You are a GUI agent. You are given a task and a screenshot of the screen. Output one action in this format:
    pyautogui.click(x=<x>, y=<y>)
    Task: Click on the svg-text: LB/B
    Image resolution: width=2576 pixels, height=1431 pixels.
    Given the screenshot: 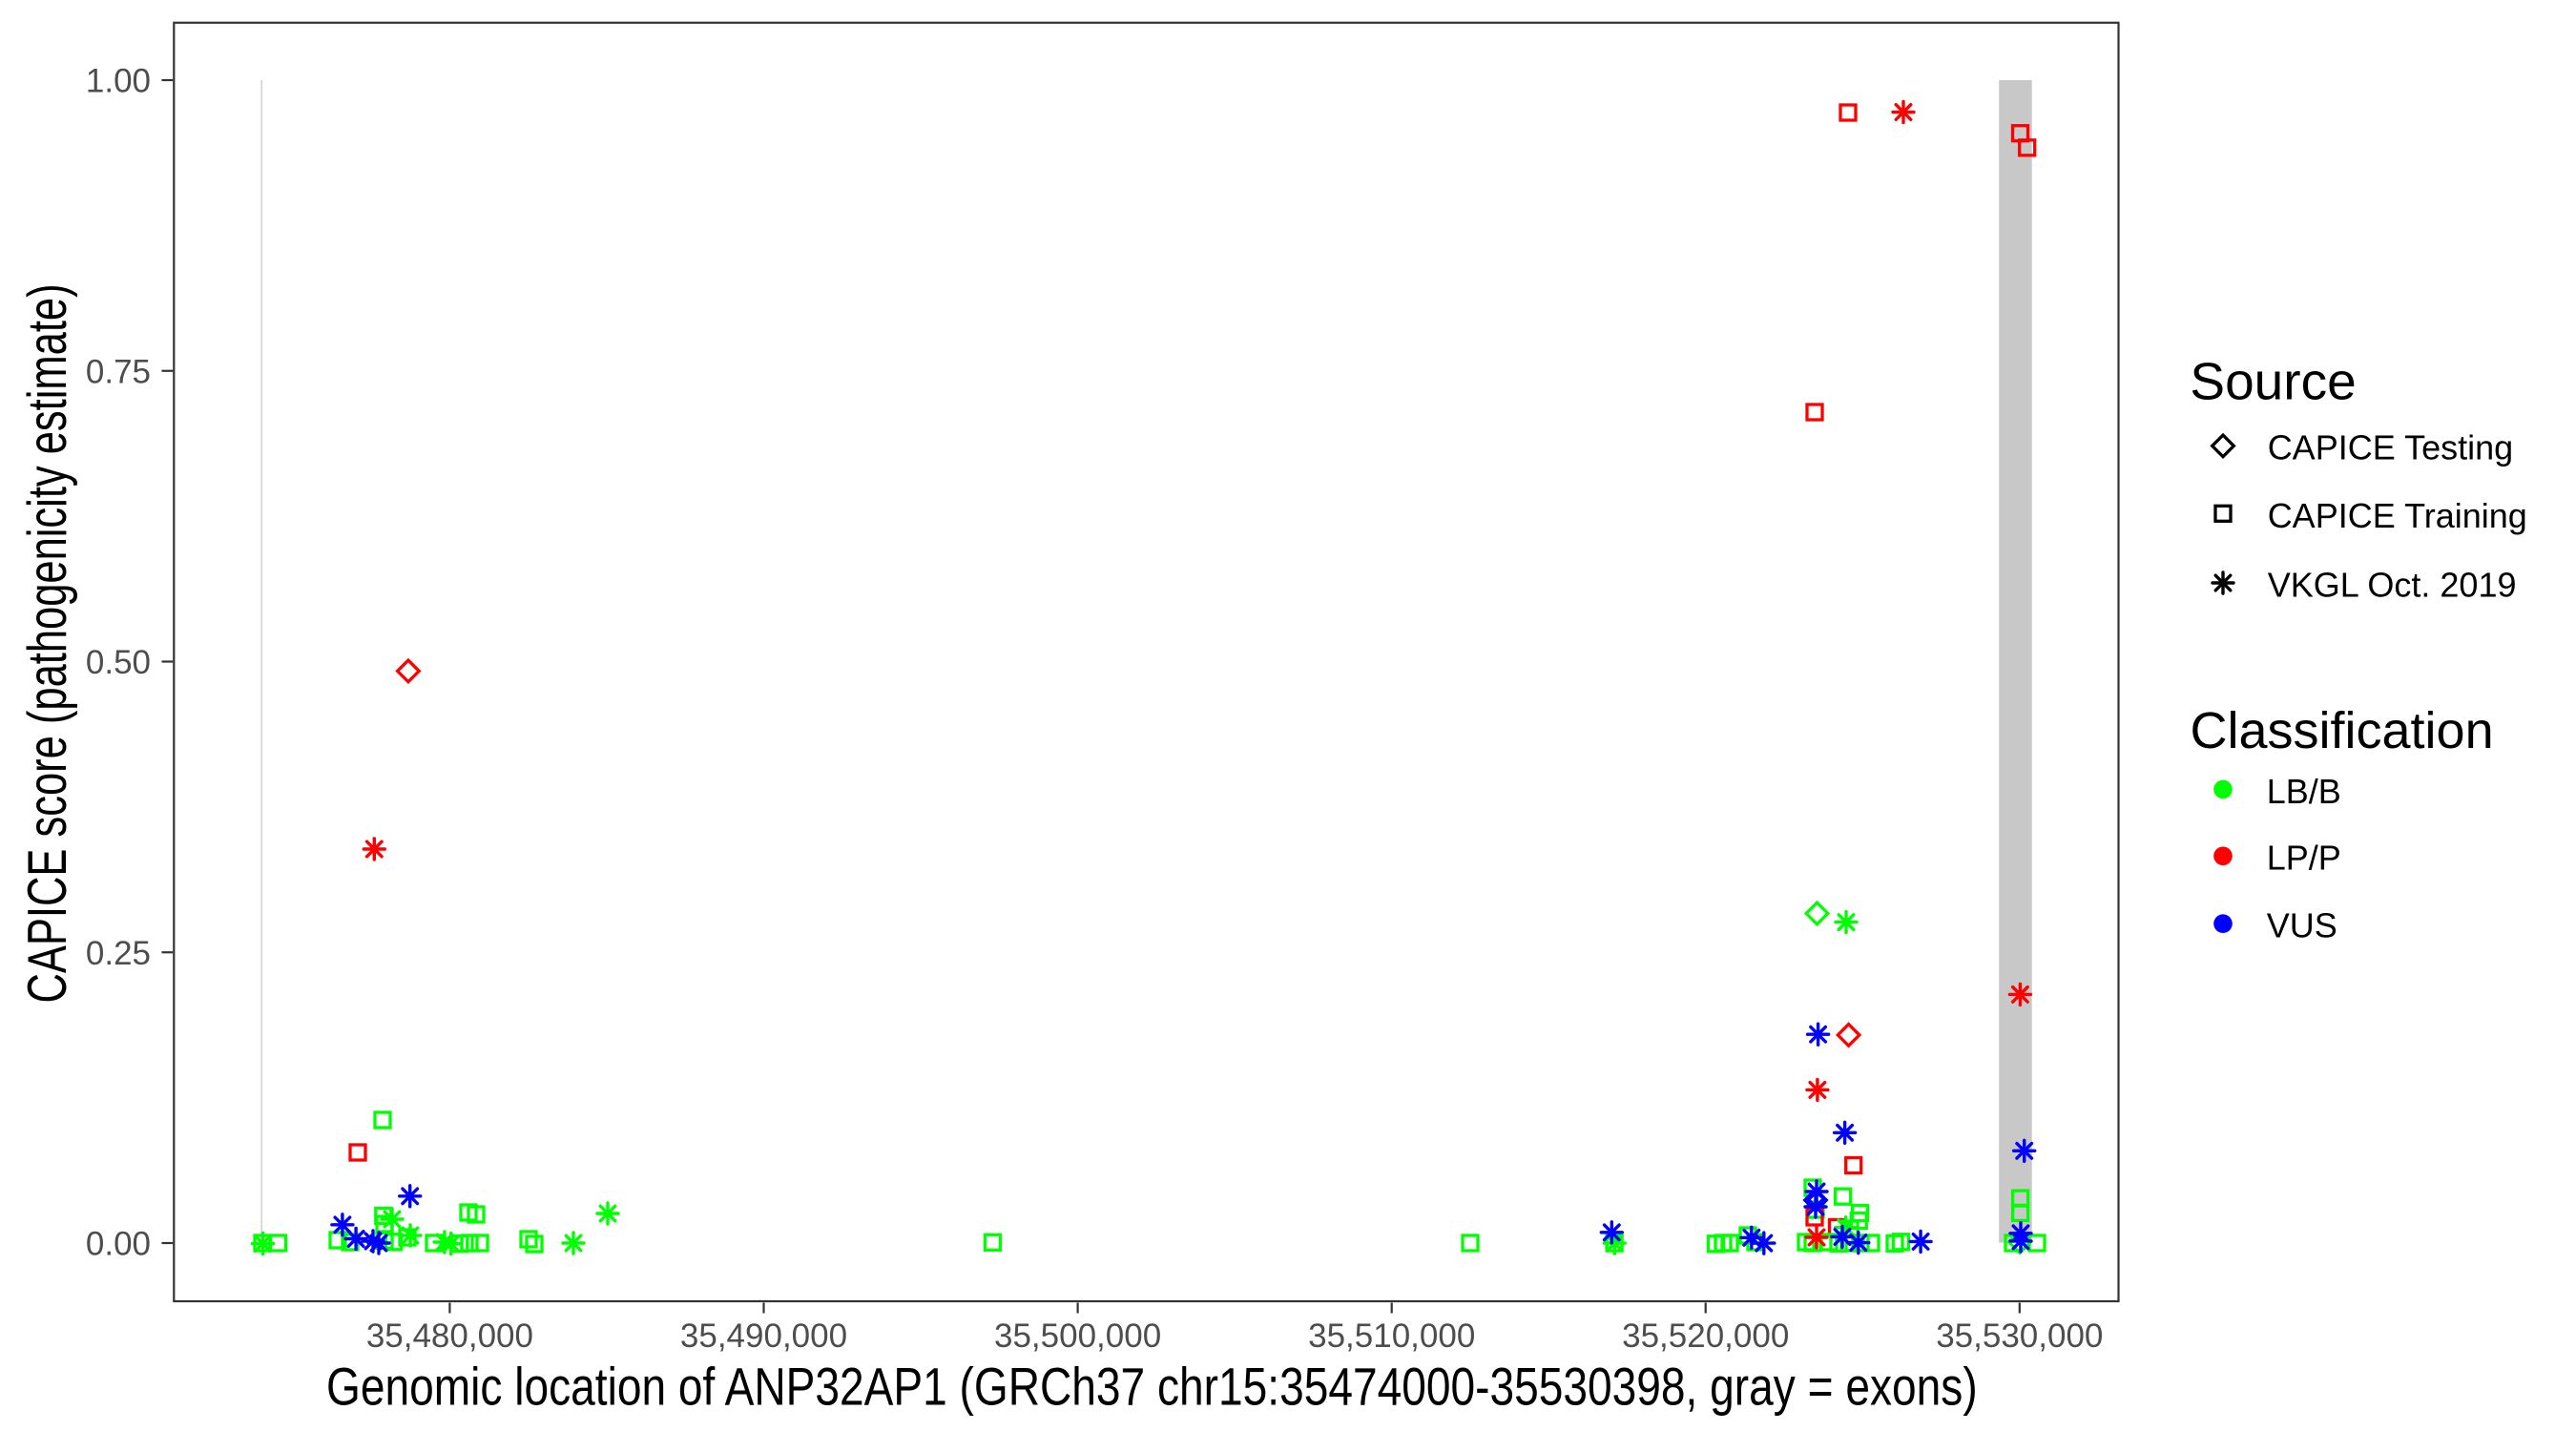 What is the action you would take?
    pyautogui.click(x=2304, y=791)
    